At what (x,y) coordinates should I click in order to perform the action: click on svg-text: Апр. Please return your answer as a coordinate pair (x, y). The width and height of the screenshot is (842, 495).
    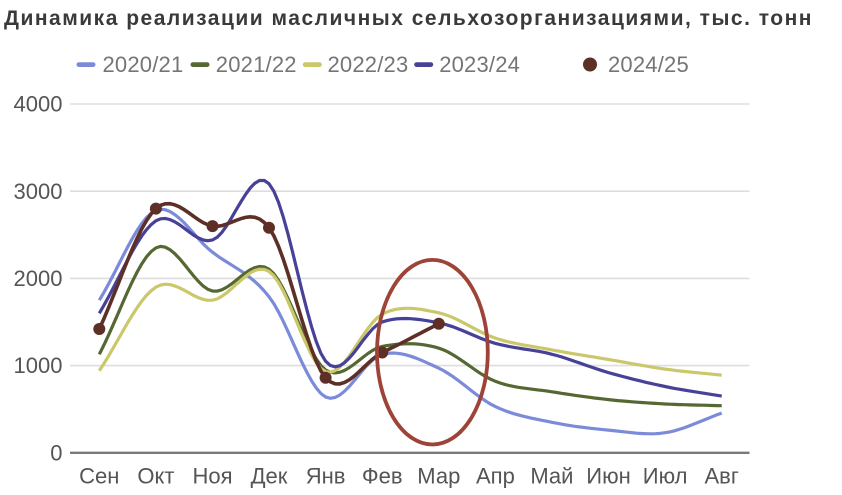
    Looking at the image, I should click on (495, 476).